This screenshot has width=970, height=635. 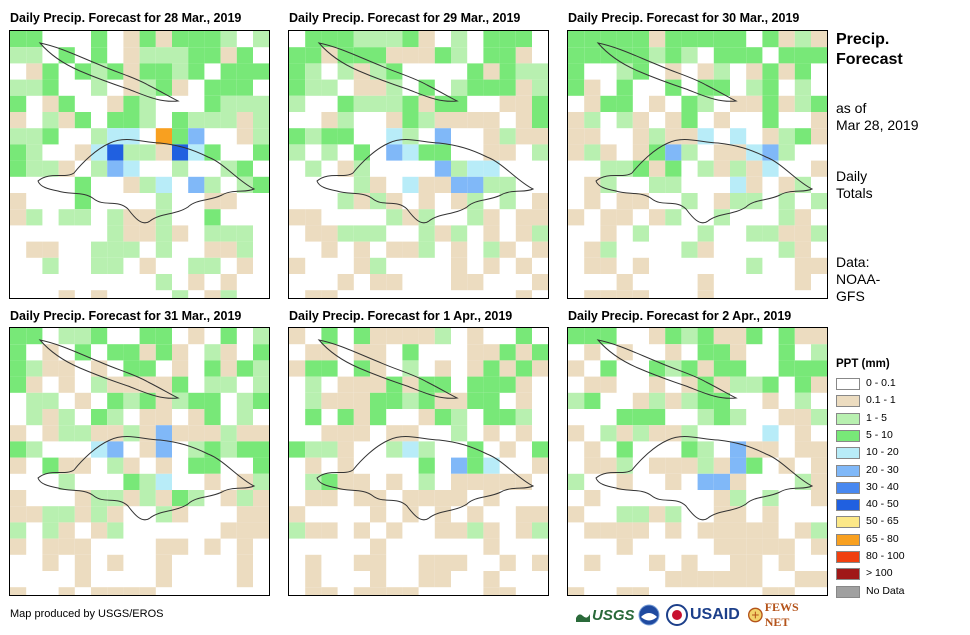 I want to click on usaid-seal, so click(x=677, y=615).